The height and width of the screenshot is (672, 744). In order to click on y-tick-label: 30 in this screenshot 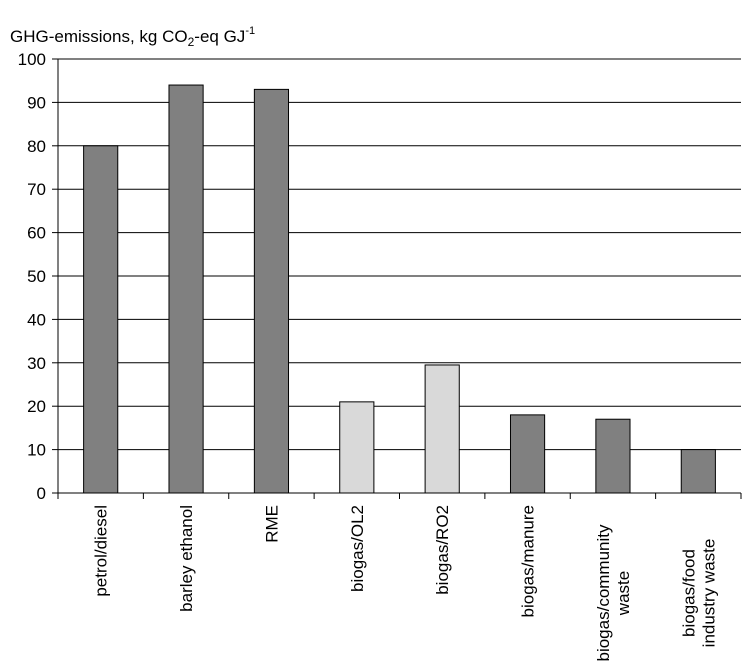, I will do `click(36, 363)`.